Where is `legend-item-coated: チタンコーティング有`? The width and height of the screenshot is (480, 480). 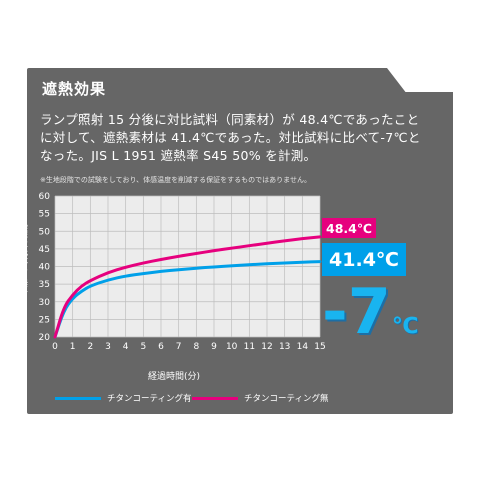 legend-item-coated: チタンコーティング有 is located at coordinates (123, 398).